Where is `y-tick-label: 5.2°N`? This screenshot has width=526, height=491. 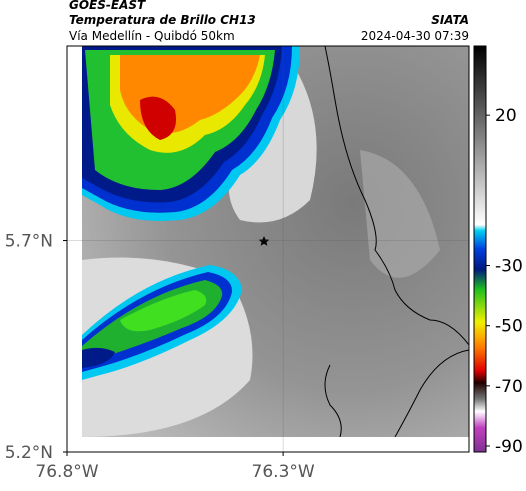
y-tick-label: 5.2°N is located at coordinates (29, 453).